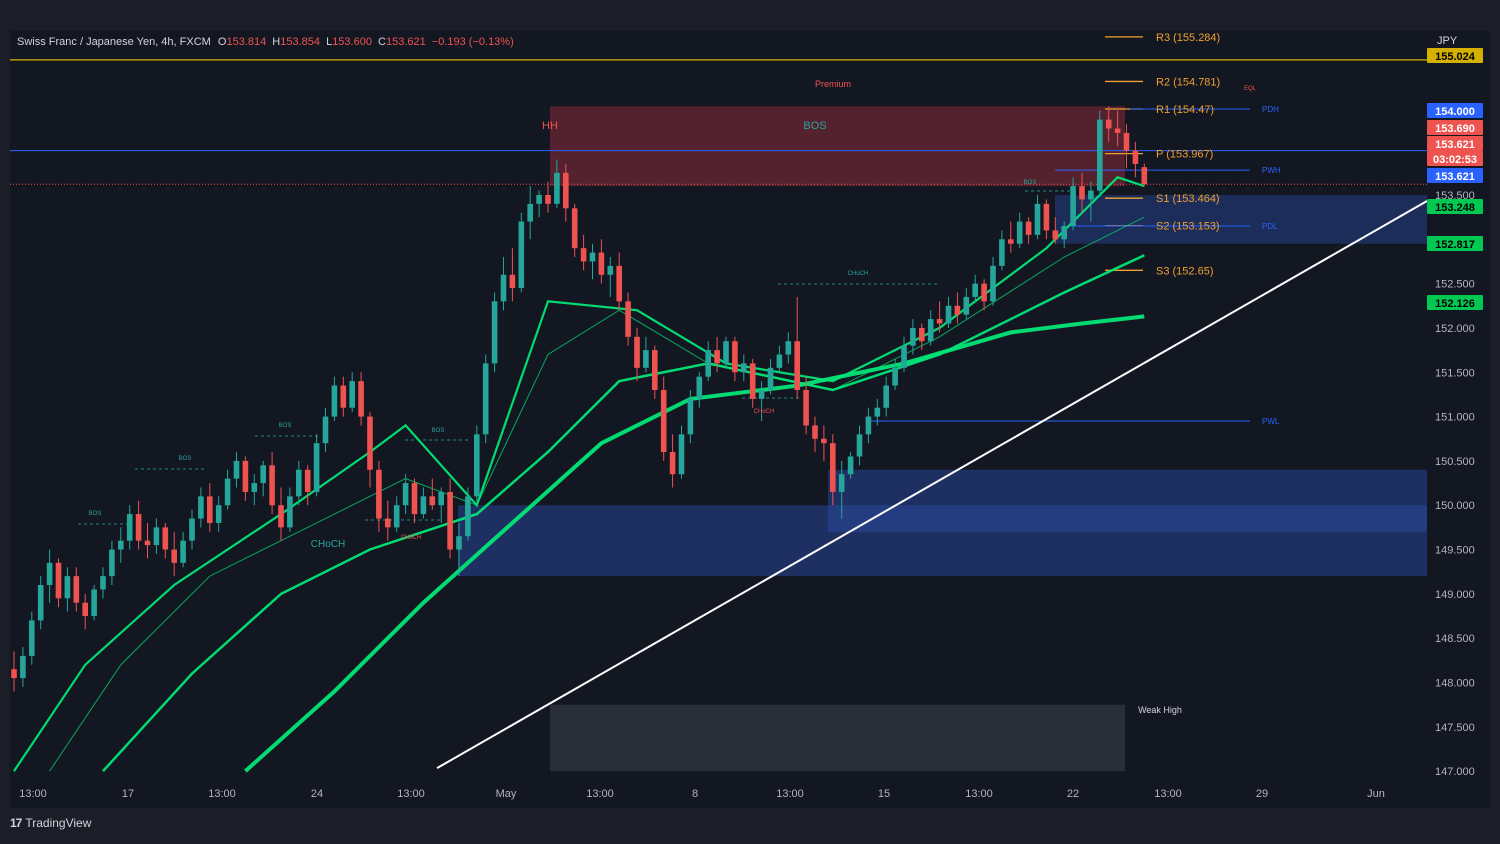 The width and height of the screenshot is (1500, 844). I want to click on pivot-label-R1: R1 (154.47), so click(1185, 110).